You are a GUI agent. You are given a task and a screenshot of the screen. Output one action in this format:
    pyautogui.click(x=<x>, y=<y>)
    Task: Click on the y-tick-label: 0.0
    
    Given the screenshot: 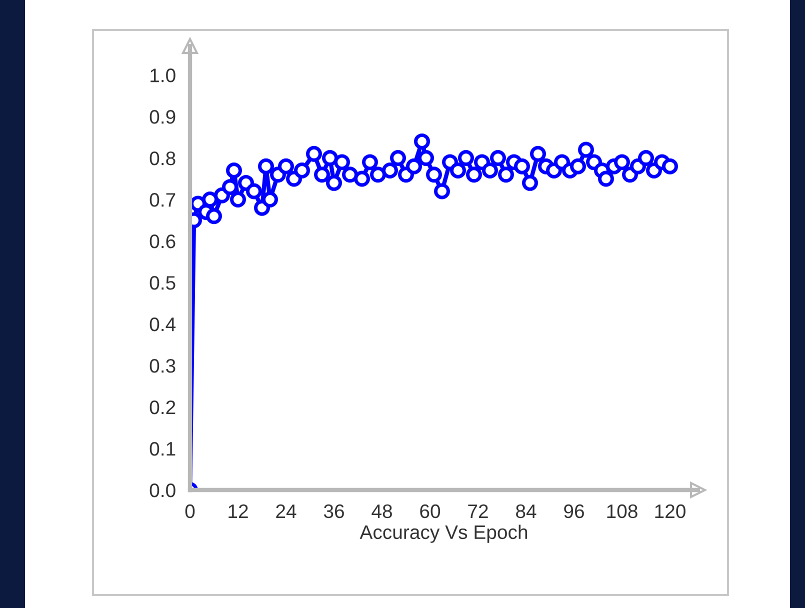 What is the action you would take?
    pyautogui.click(x=163, y=490)
    